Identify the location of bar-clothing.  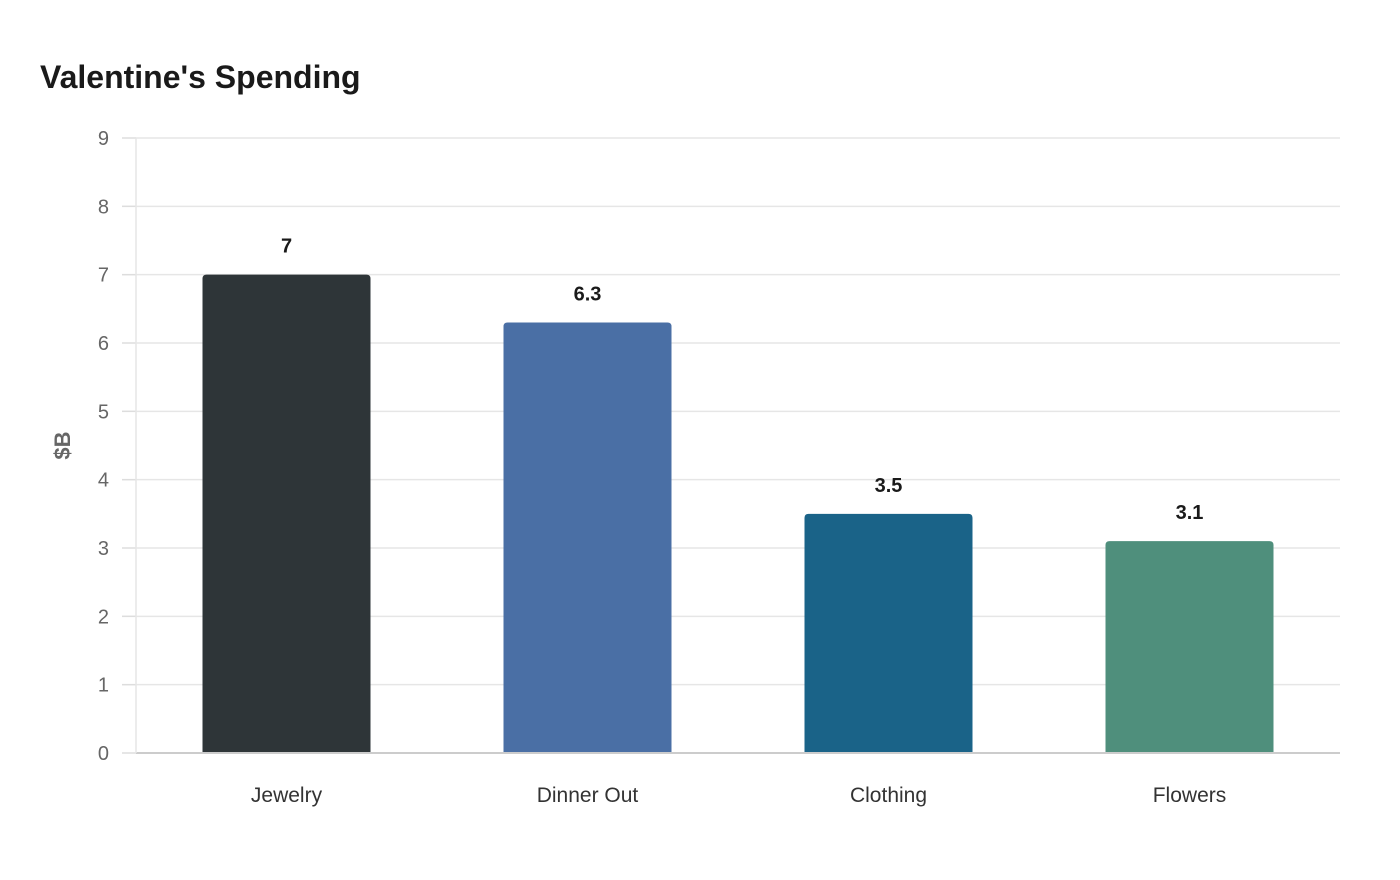
(888, 633).